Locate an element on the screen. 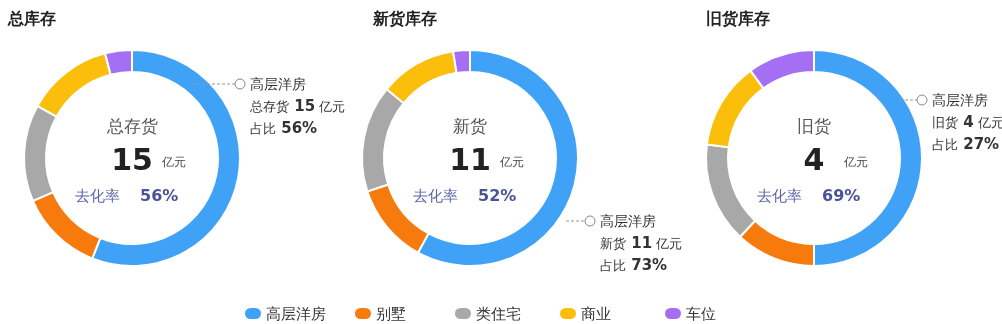  text: 15 is located at coordinates (132, 159).